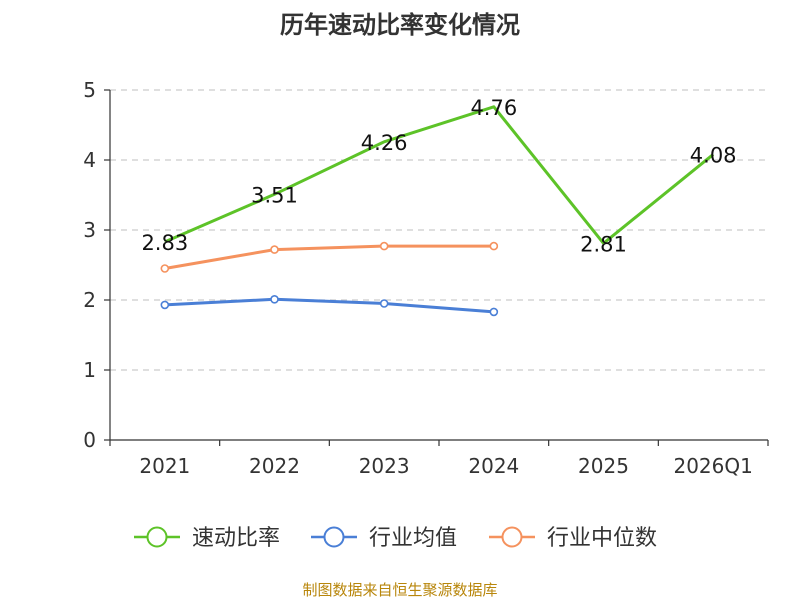 The image size is (800, 600). Describe the element at coordinates (236, 538) in the screenshot. I see `legend-label: 速动比率` at that location.